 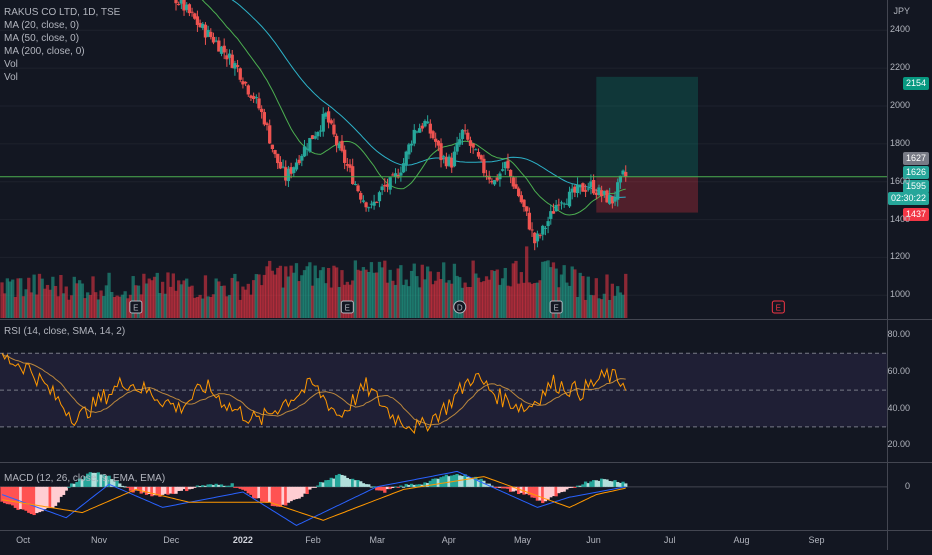 What do you see at coordinates (44, 51) in the screenshot?
I see `legend-ma-200: MA (200, close, 0)` at bounding box center [44, 51].